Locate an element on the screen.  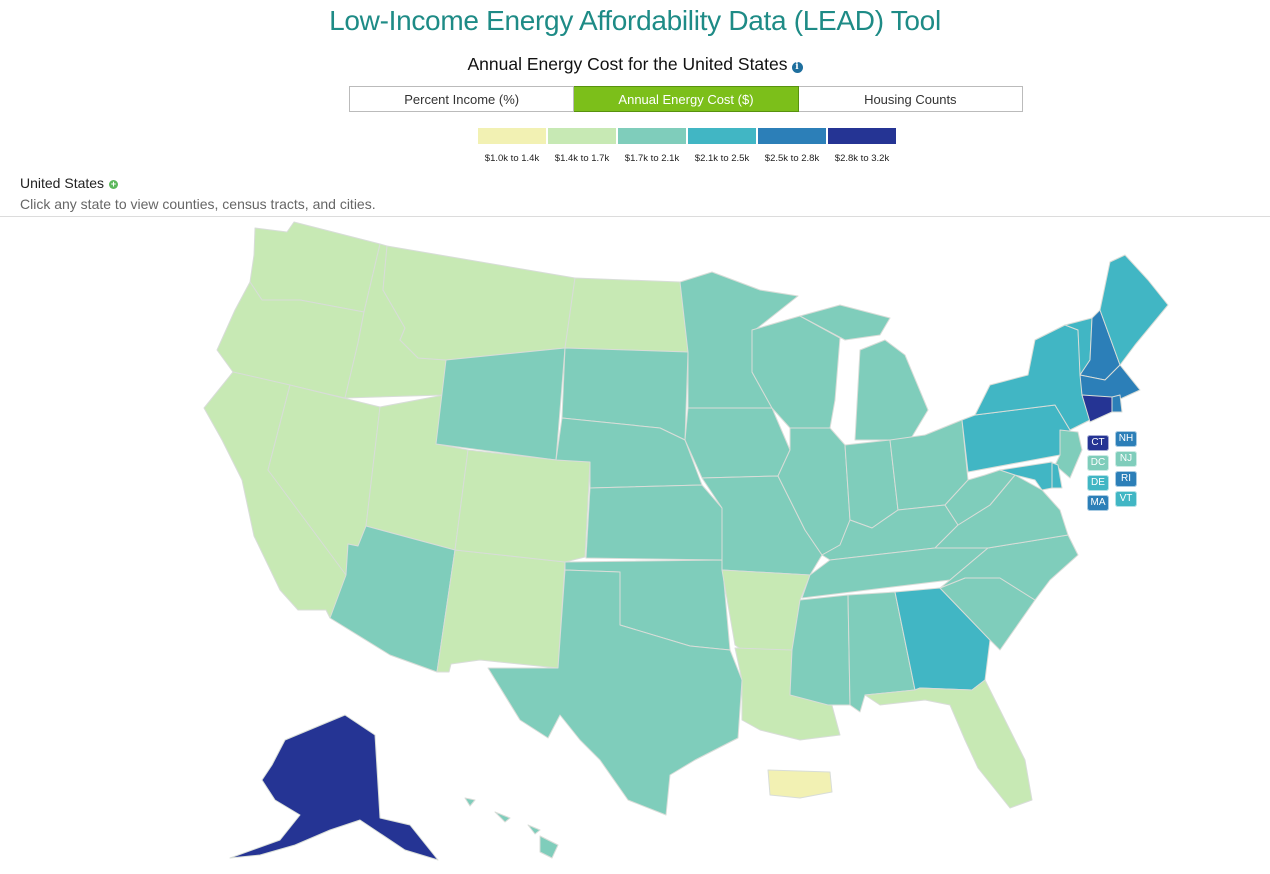
state-iowa is located at coordinates (737, 443).